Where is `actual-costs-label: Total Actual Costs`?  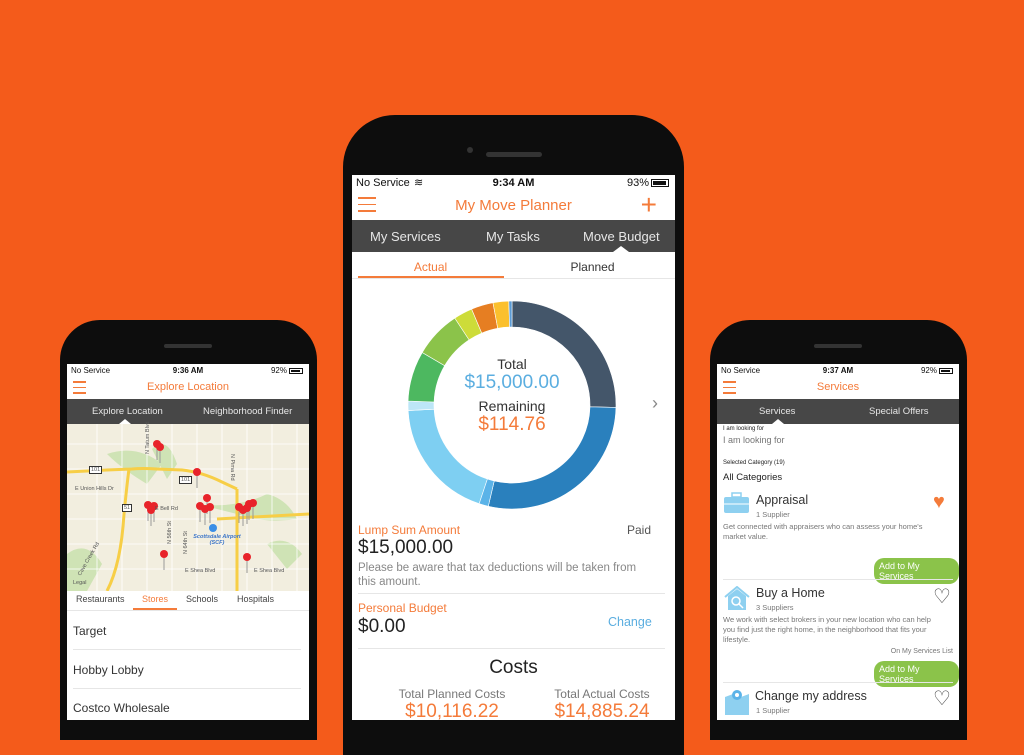
actual-costs-label: Total Actual Costs is located at coordinates (602, 694).